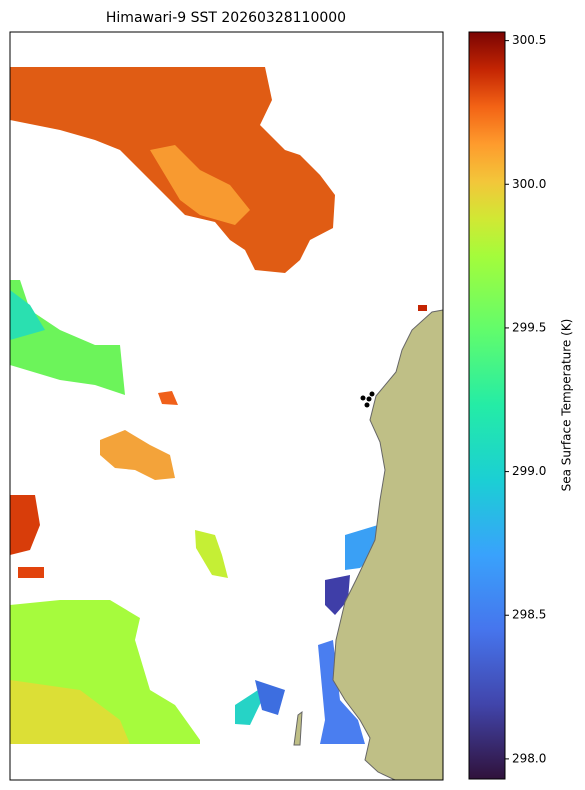 Image resolution: width=585 pixels, height=790 pixels. I want to click on station-markers, so click(367, 399).